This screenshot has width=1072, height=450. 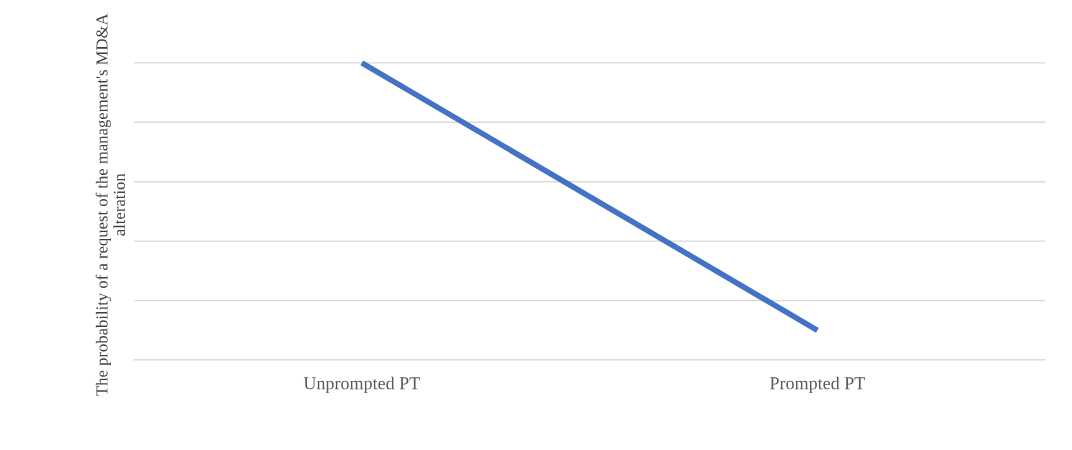 I want to click on x-tick-label: Prompted PT, so click(x=817, y=385).